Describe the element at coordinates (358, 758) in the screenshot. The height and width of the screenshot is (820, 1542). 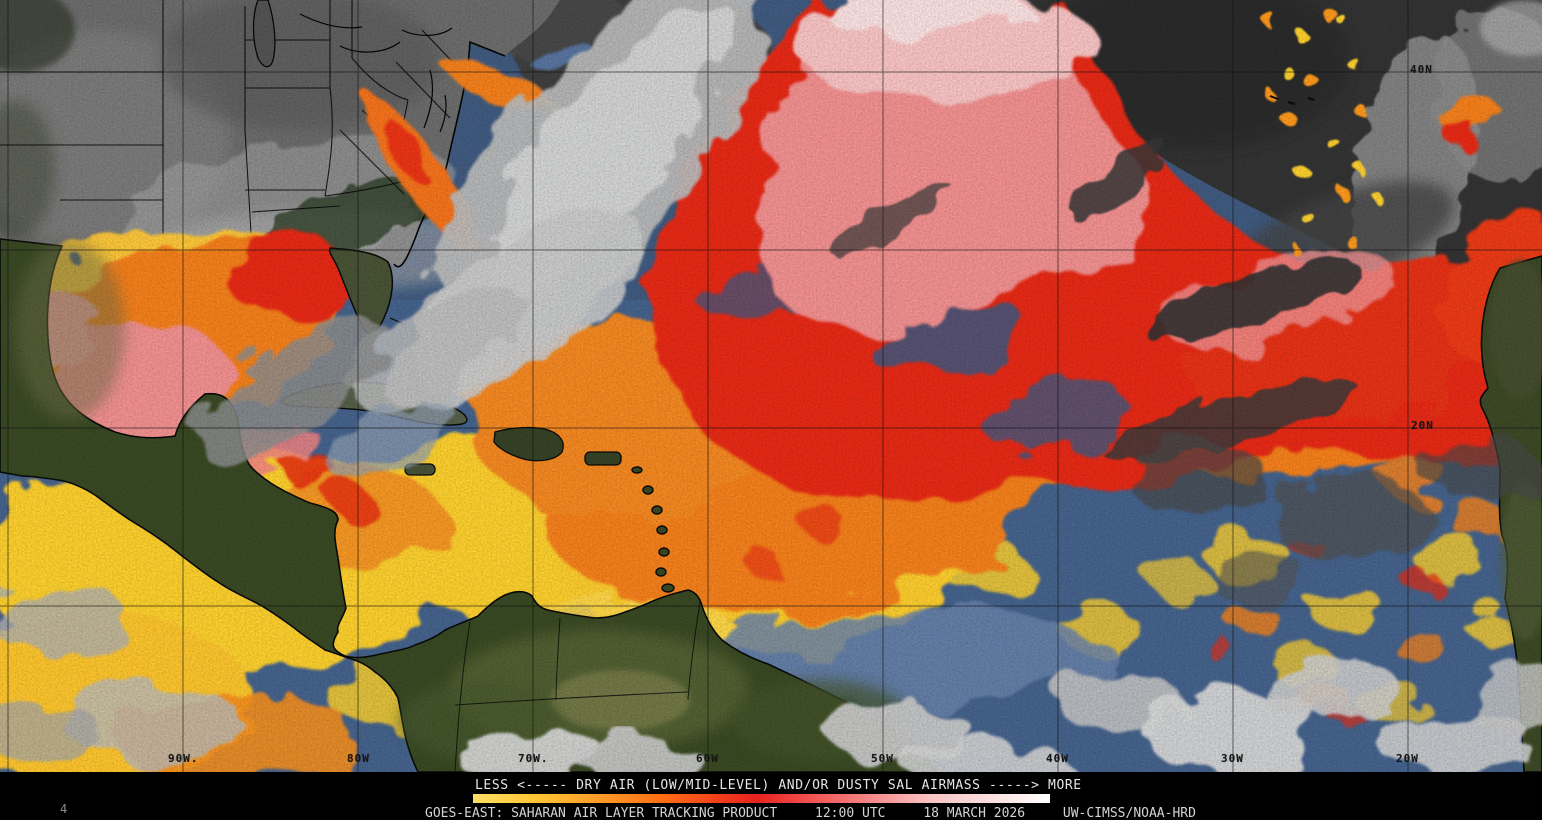
I see `lon-label-80w: 80W` at that location.